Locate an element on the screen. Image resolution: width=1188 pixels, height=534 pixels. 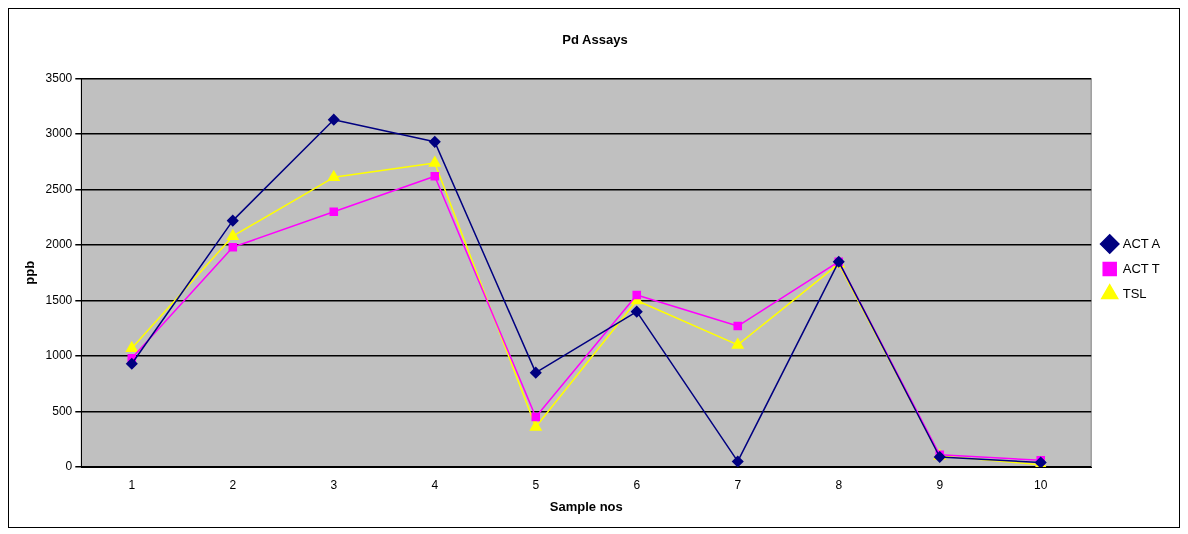
x-tick-label: 1 is located at coordinates (132, 484).